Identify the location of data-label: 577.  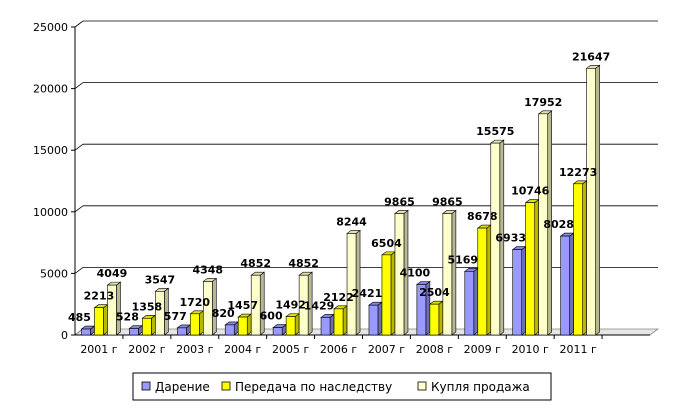
(175, 316).